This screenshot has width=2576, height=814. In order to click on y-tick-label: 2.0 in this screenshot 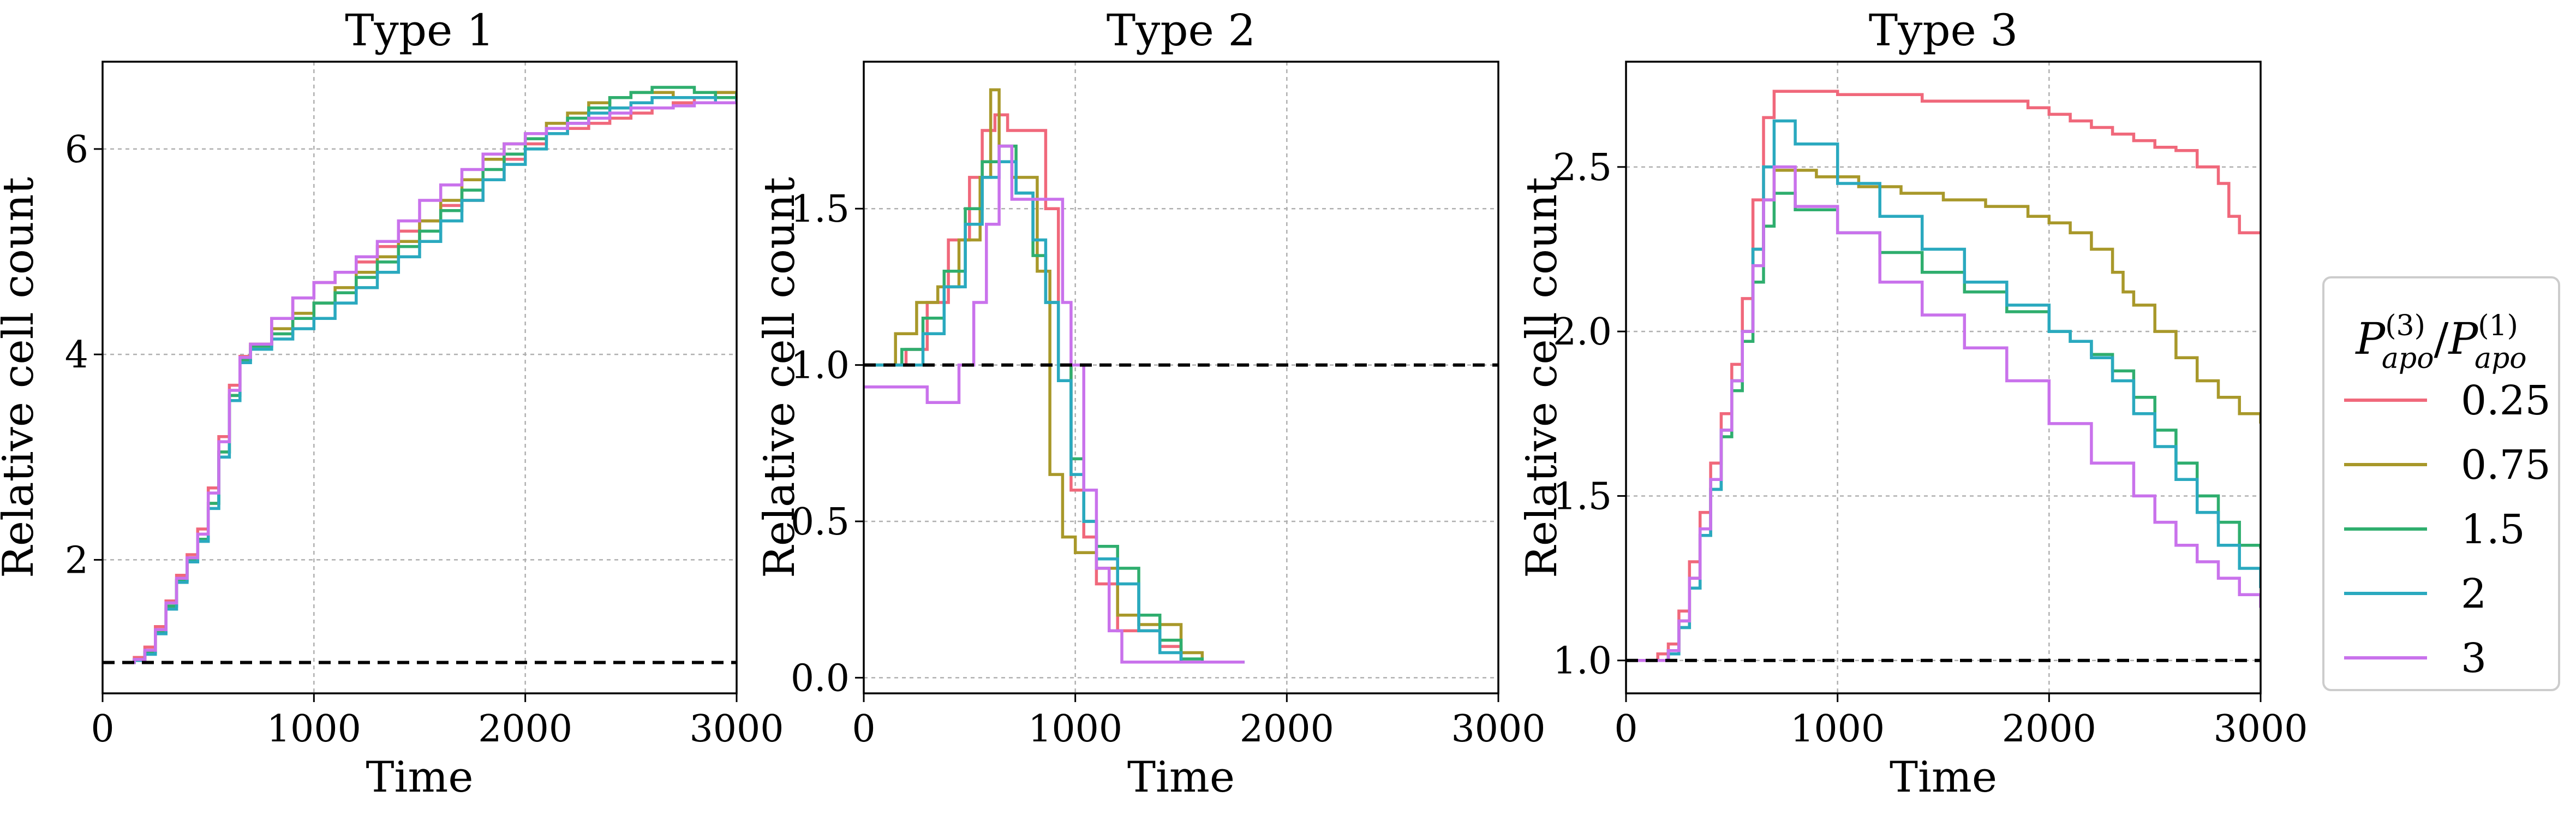, I will do `click(1583, 332)`.